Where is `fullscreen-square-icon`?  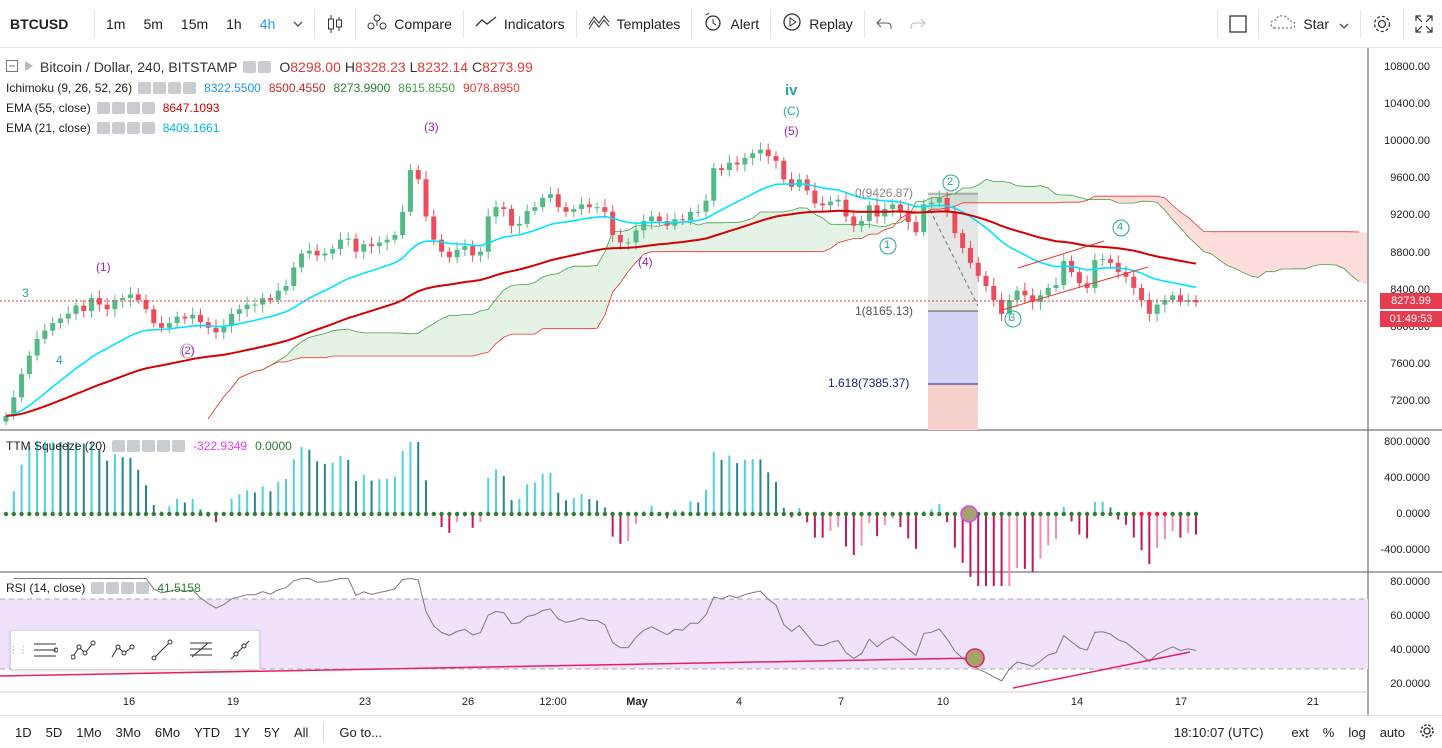
fullscreen-square-icon is located at coordinates (1238, 24).